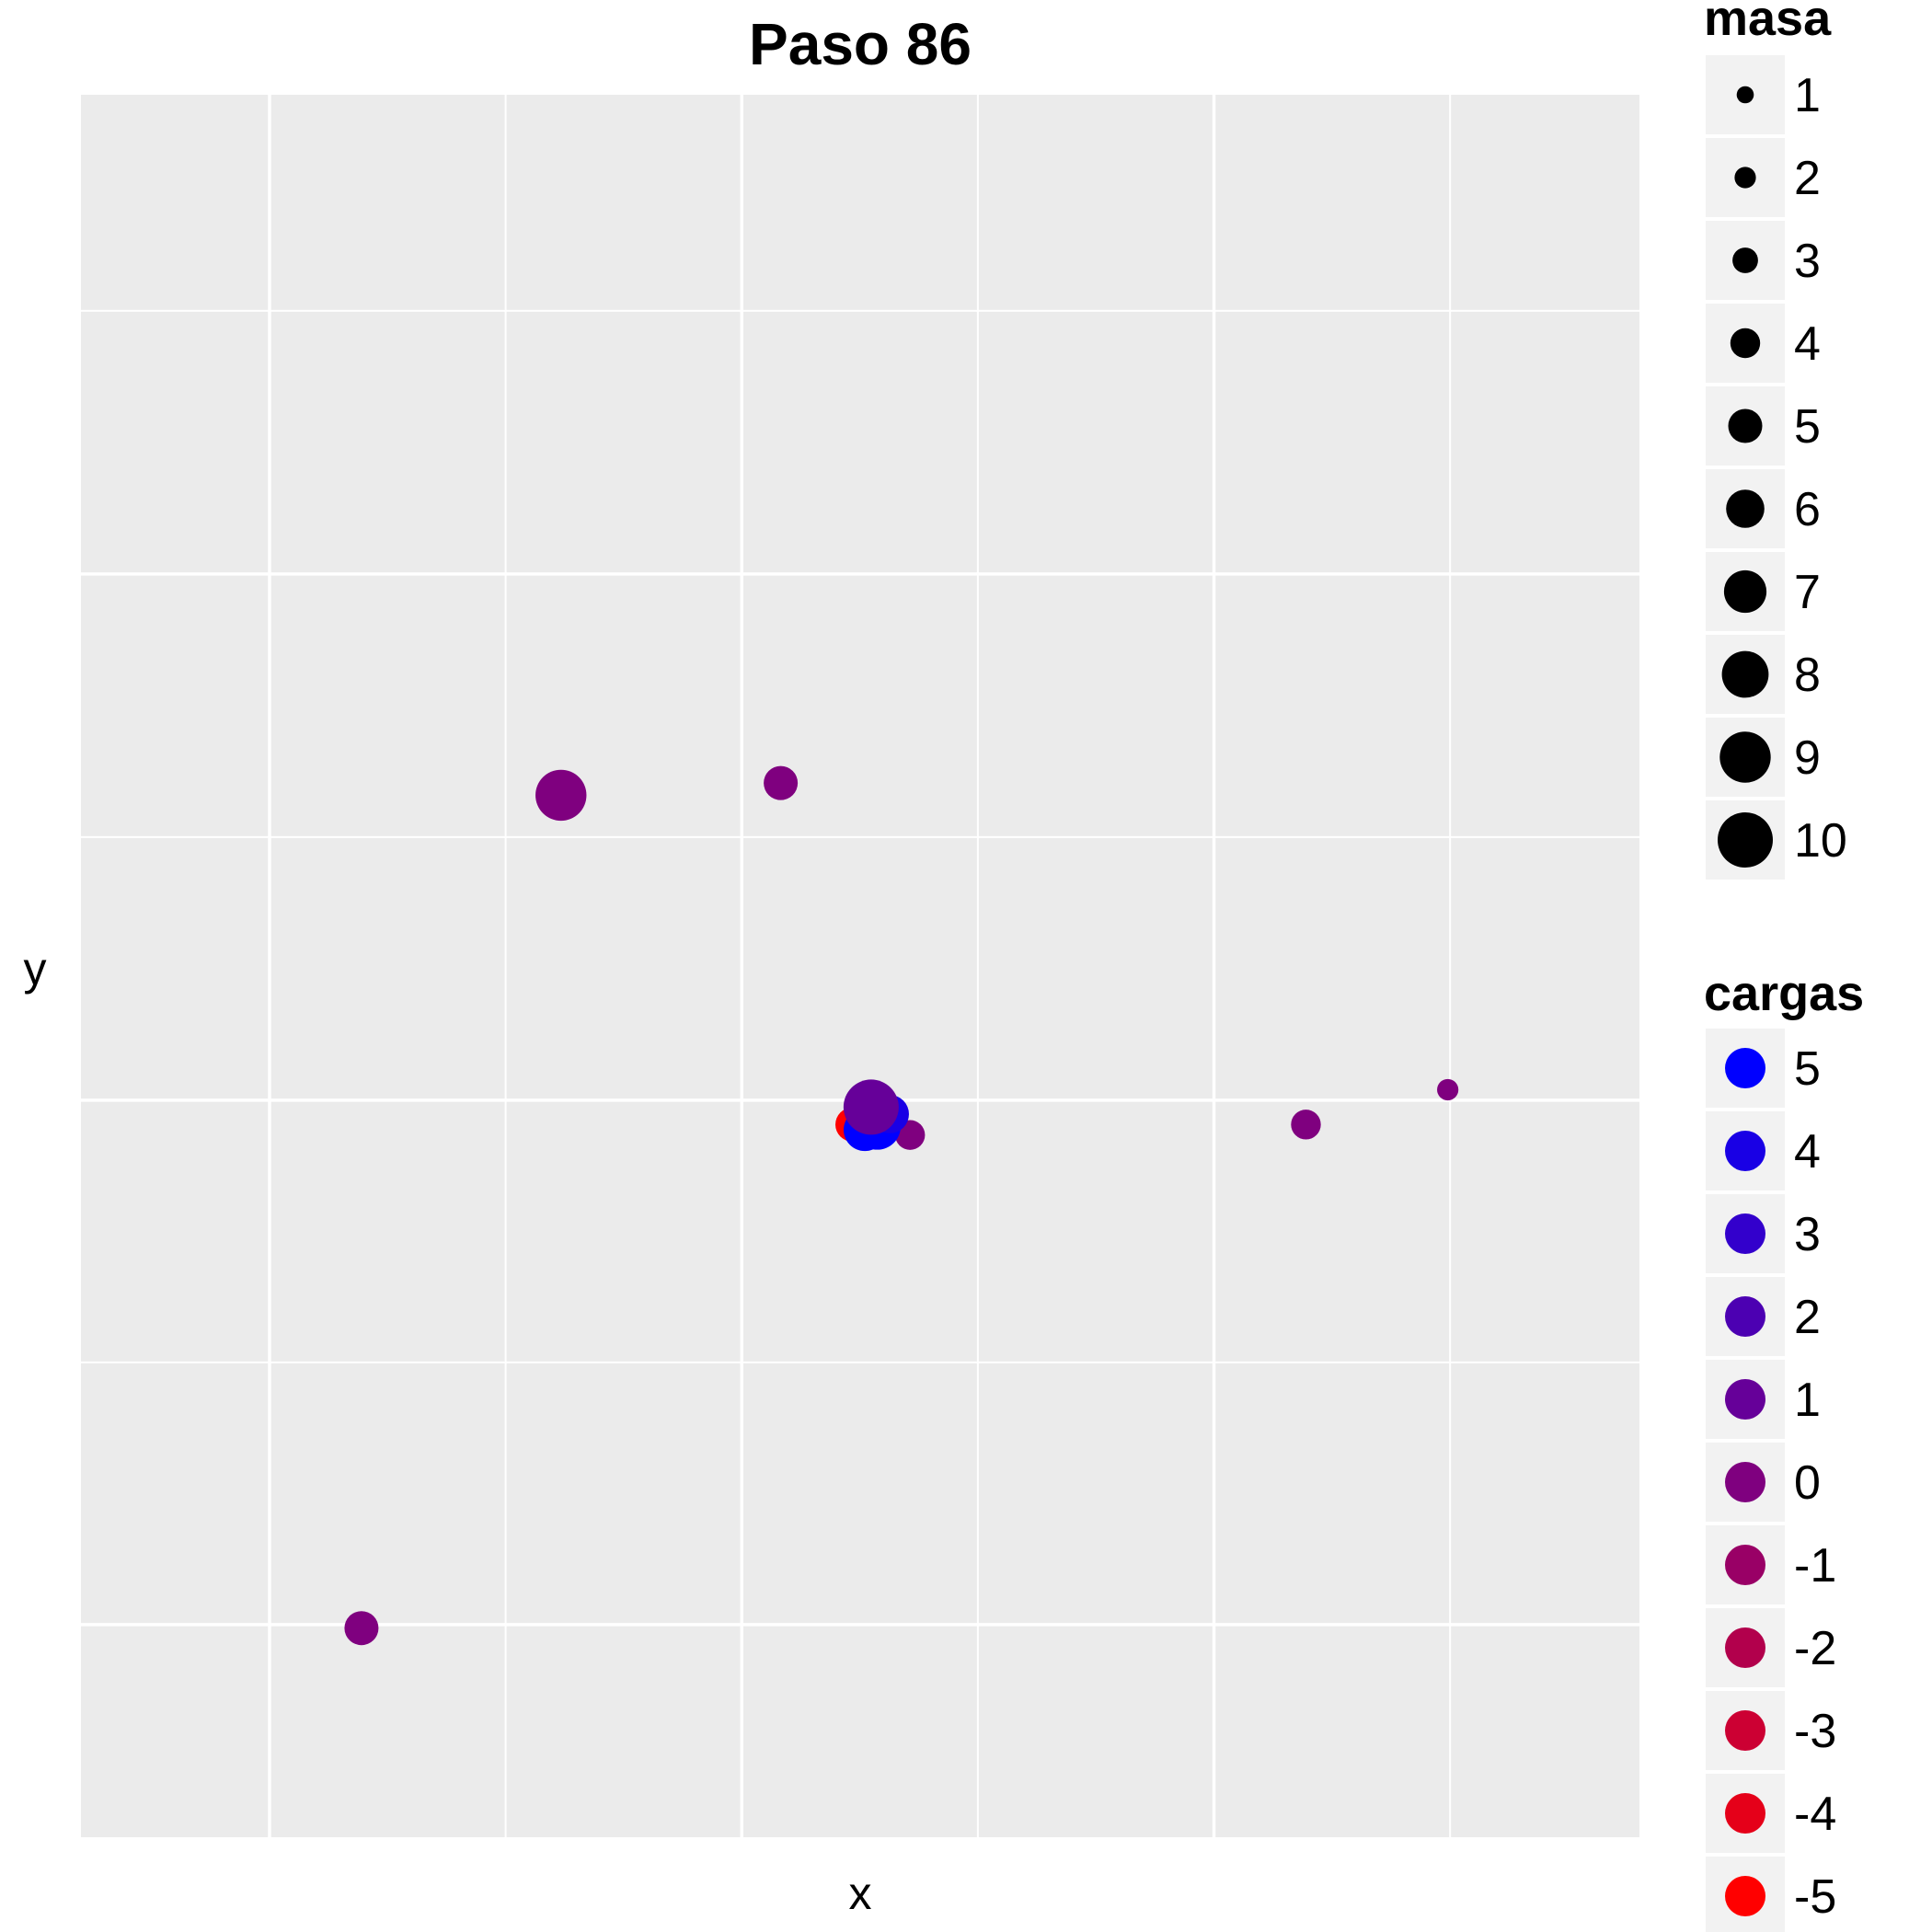 The height and width of the screenshot is (1932, 1932). I want to click on size-legend-title: masa, so click(1768, 23).